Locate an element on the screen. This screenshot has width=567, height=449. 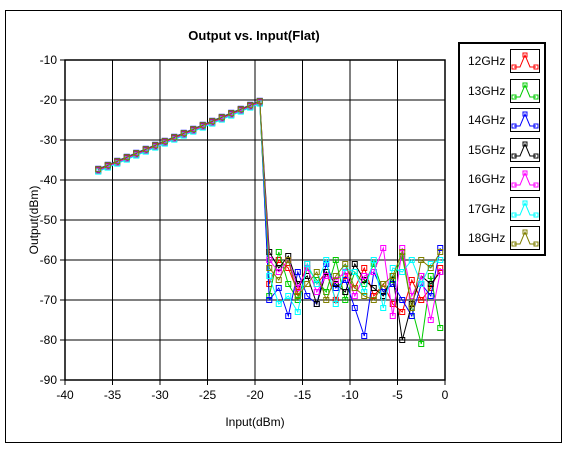
legend-label: 13GHz is located at coordinates (487, 90).